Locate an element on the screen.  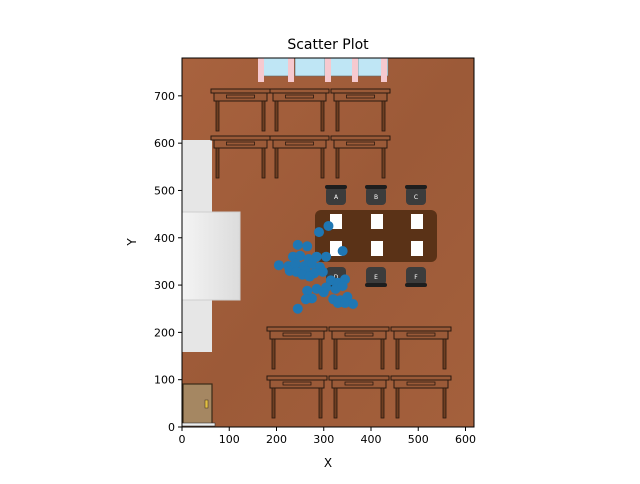
y-tick-label: 200 is located at coordinates (164, 332).